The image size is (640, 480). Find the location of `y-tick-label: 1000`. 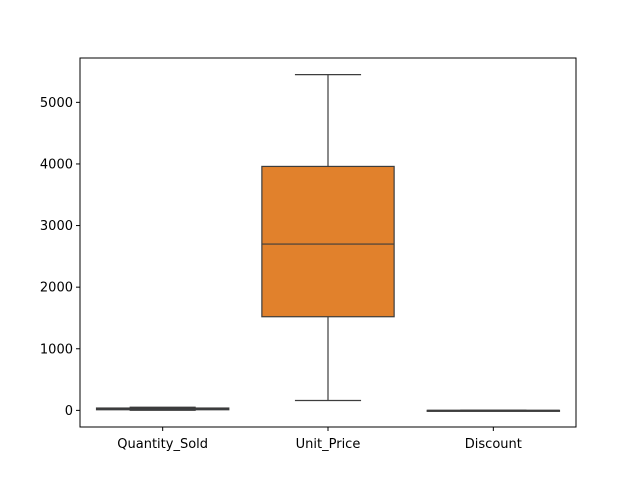

y-tick-label: 1000 is located at coordinates (56, 349).